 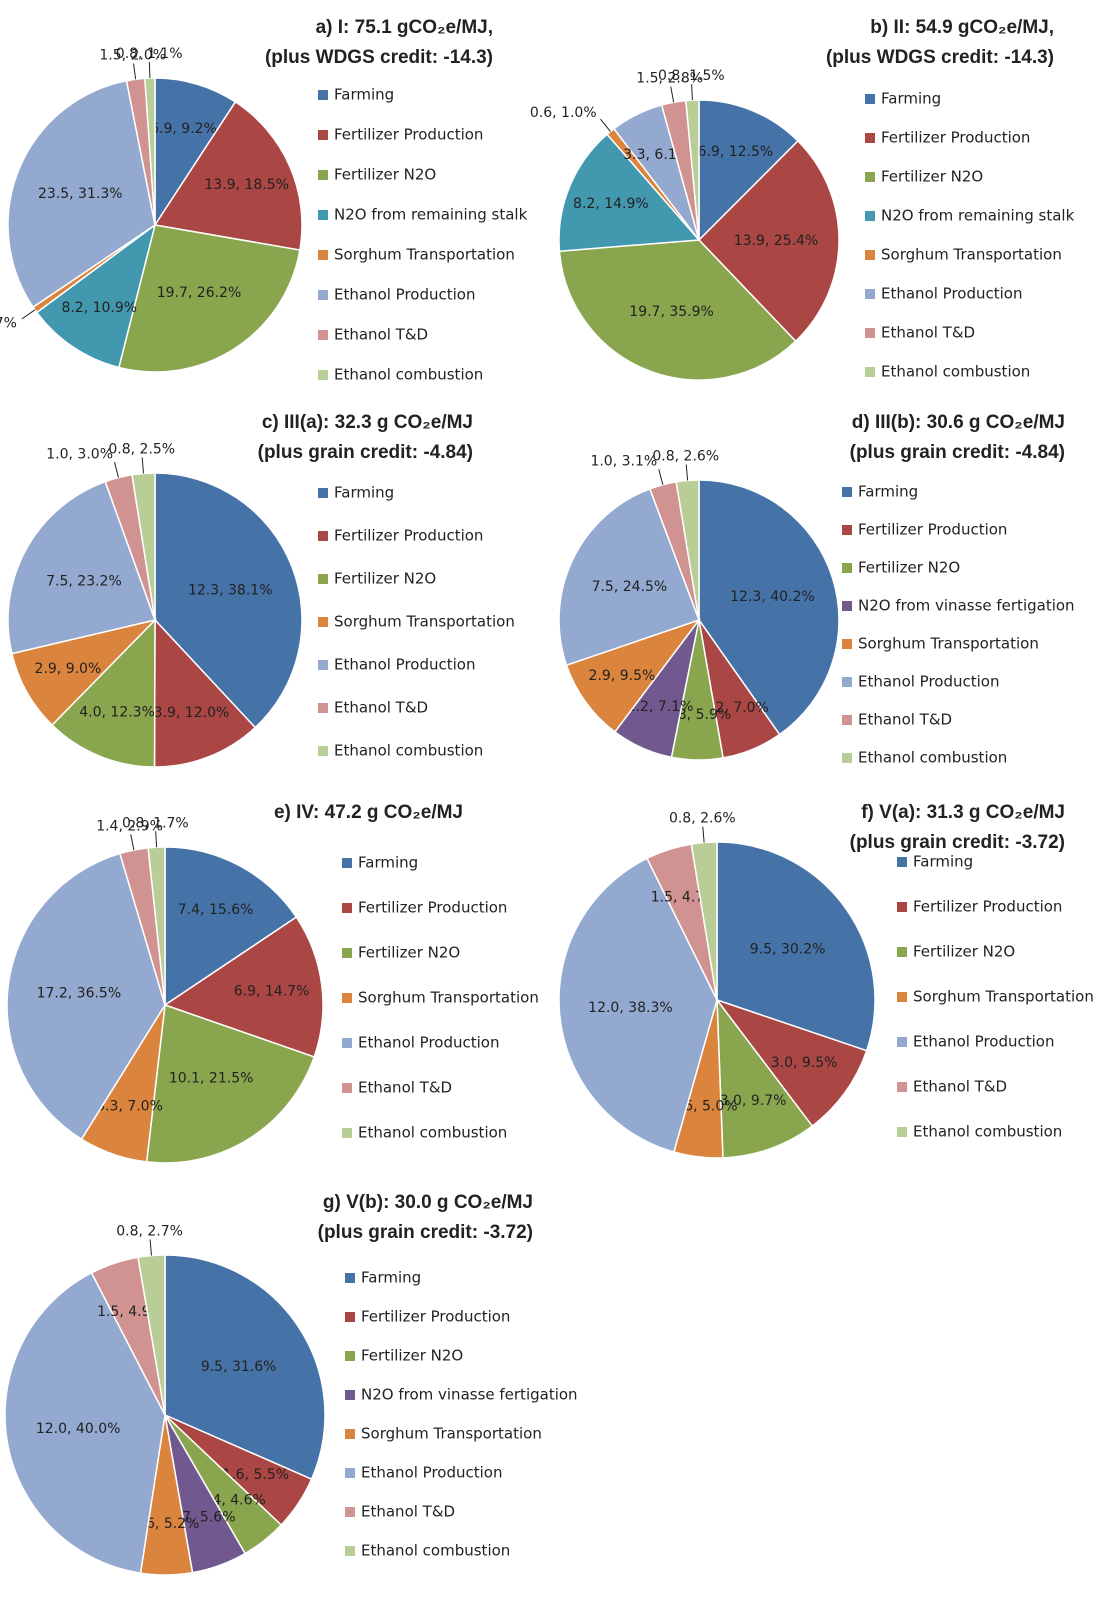 What do you see at coordinates (962, 27) in the screenshot?
I see `chart-title: b) II: 54.9 gCO₂e/MJ,` at bounding box center [962, 27].